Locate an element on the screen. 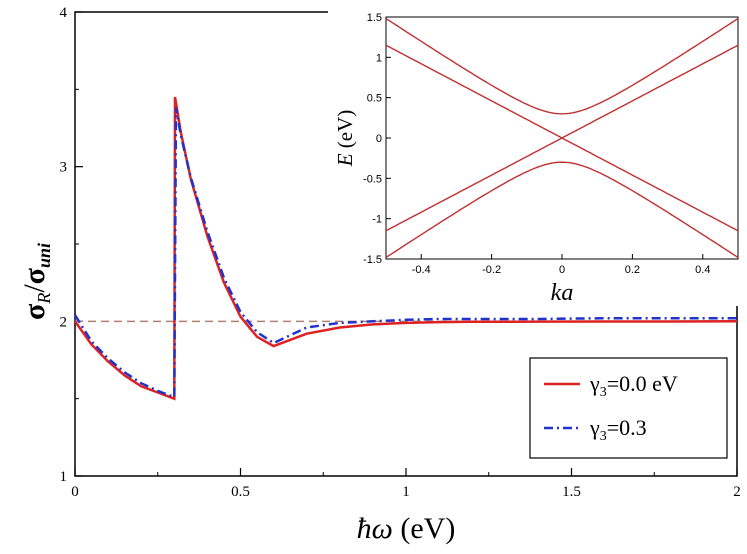 The image size is (747, 554). inset-y-tick-label: 1 is located at coordinates (379, 58).